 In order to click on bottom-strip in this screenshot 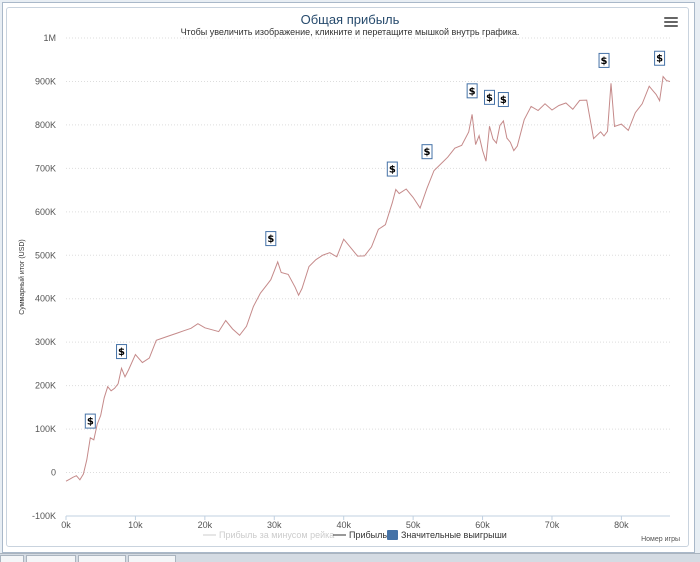, I will do `click(350, 557)`.